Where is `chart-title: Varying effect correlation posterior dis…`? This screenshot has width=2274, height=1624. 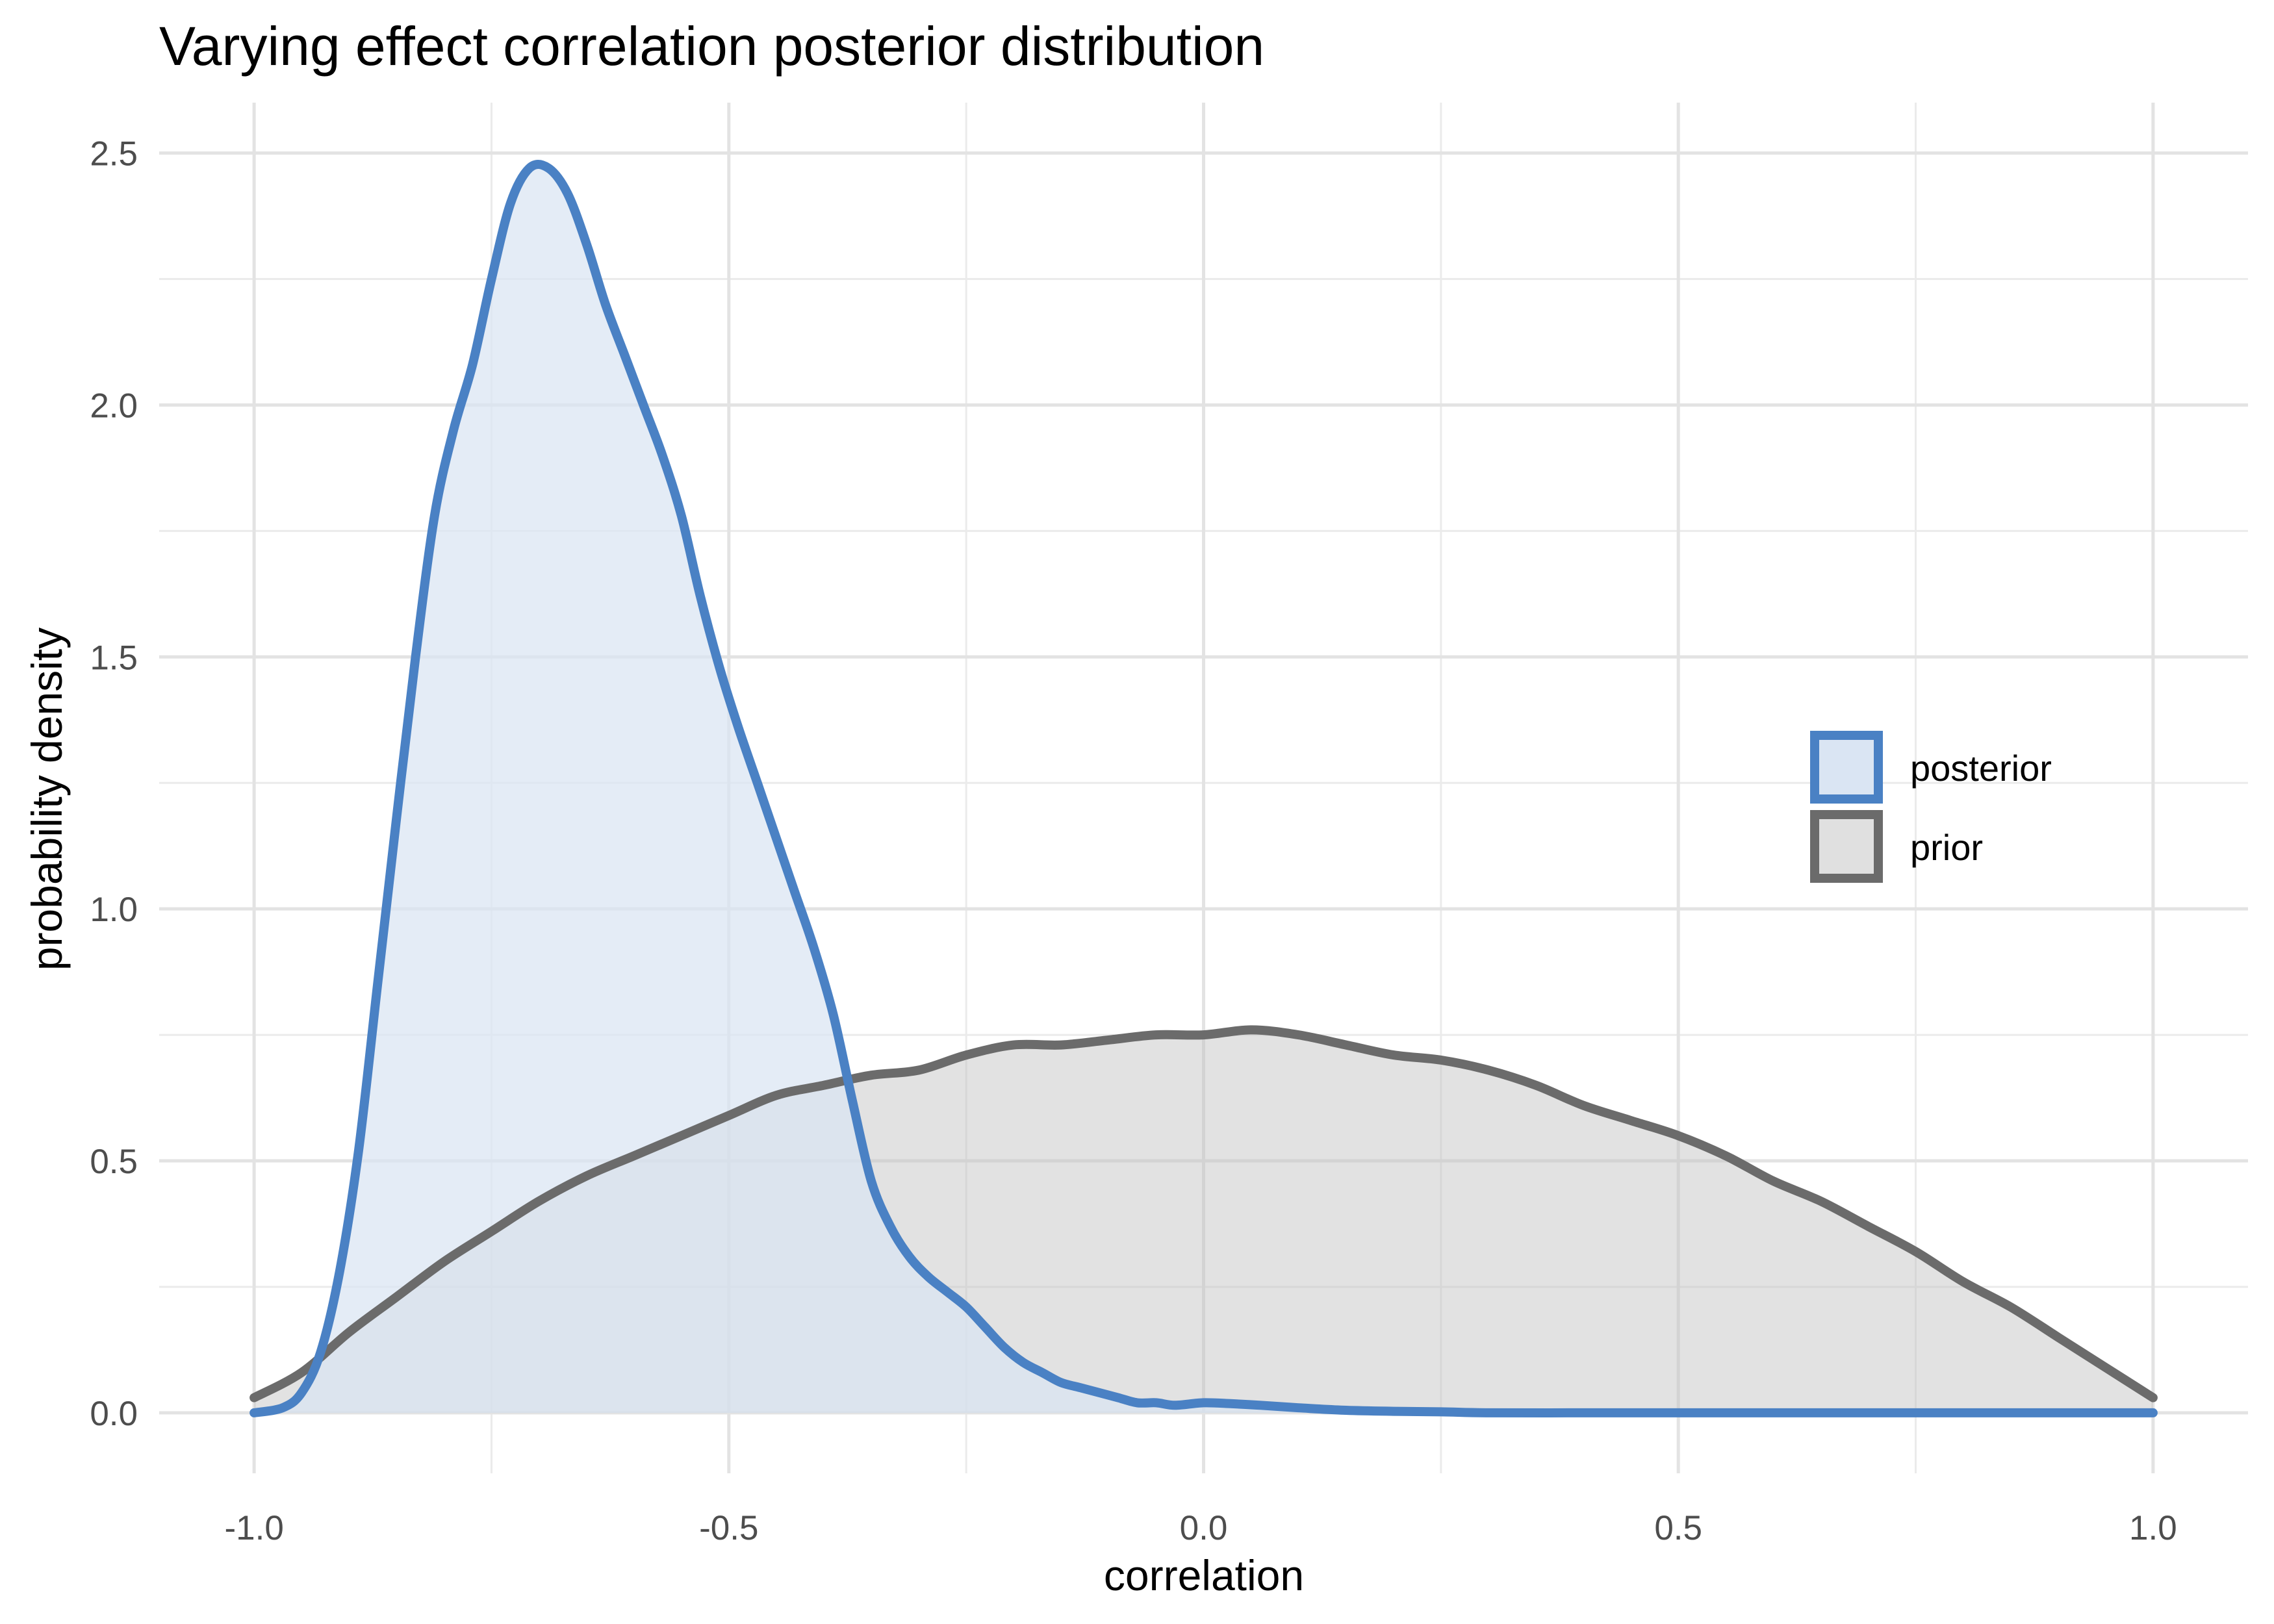
chart-title: Varying effect correlation posterior dis… is located at coordinates (711, 46).